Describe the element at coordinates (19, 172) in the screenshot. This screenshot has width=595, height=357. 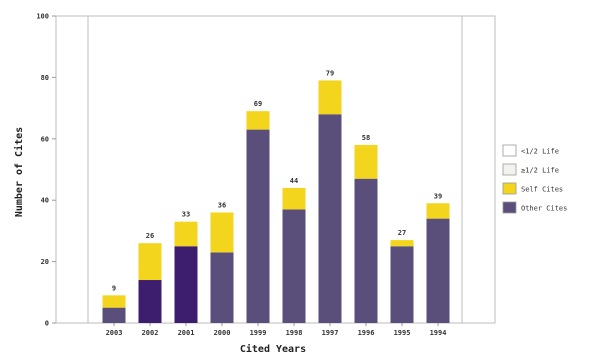
I see `y-axis-title: Number of Cites` at that location.